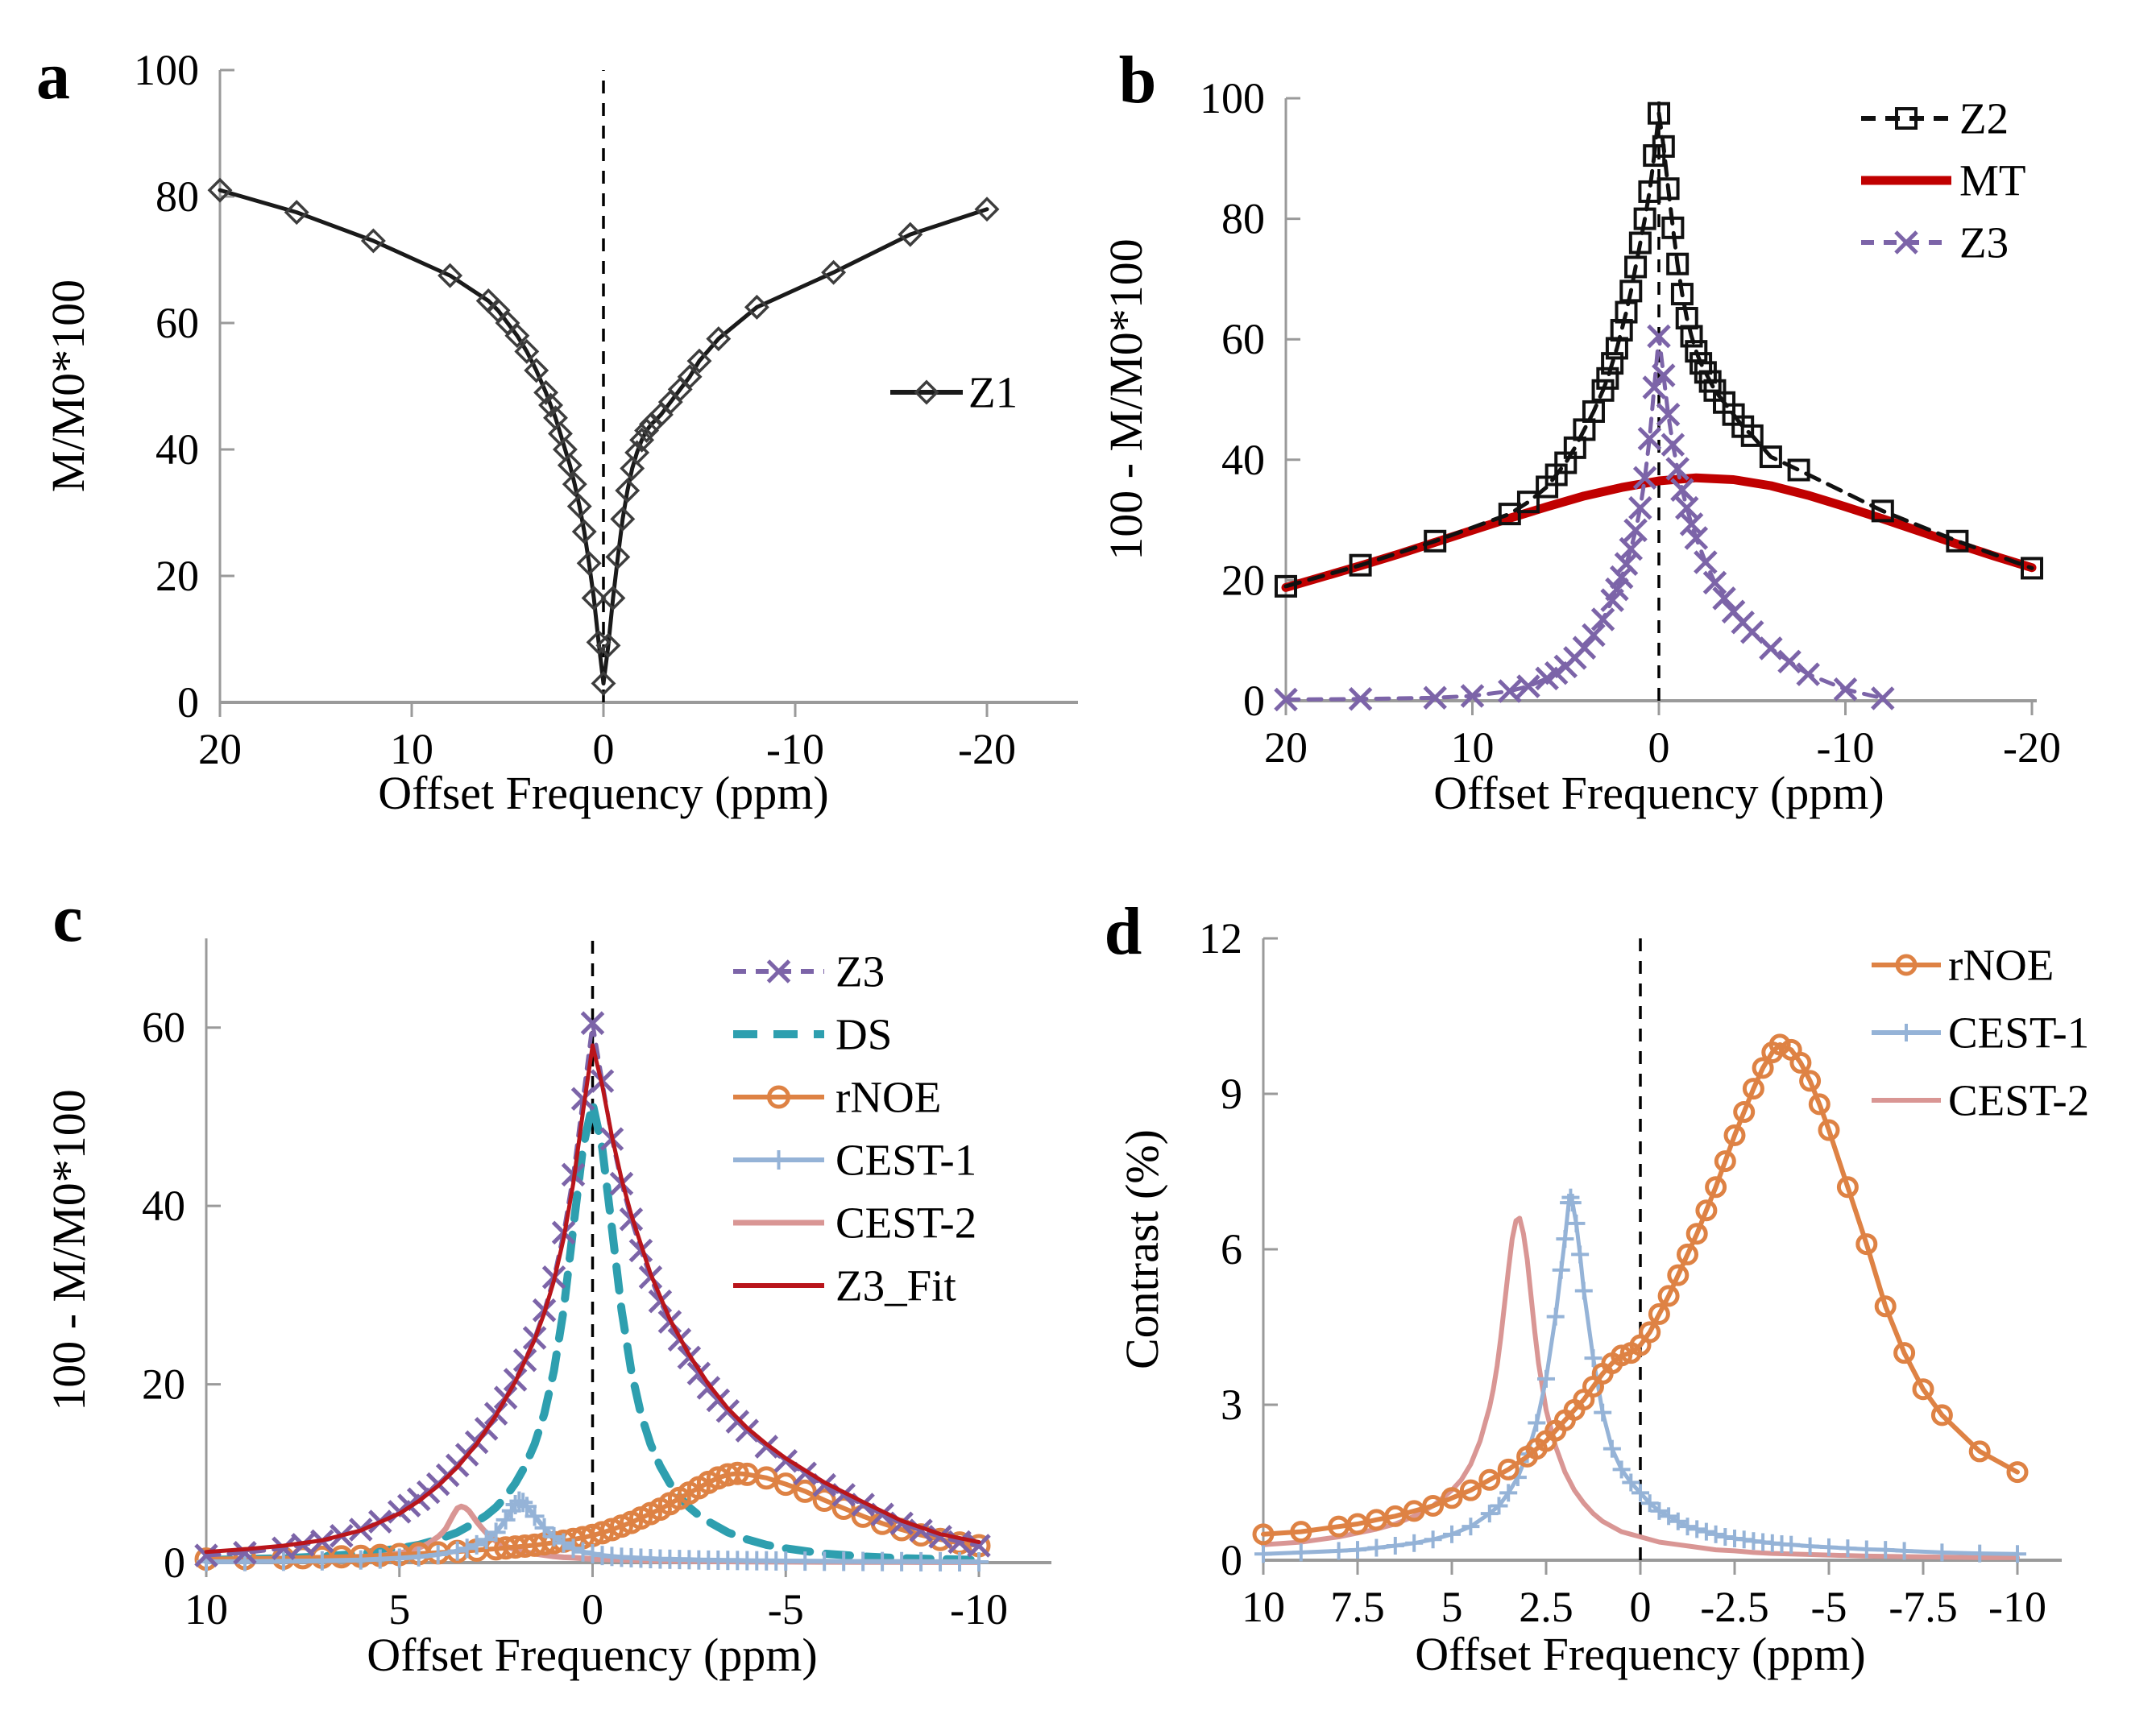 This screenshot has width=2156, height=1735. Describe the element at coordinates (1906, 119) in the screenshot. I see `legend-marker-Z2` at that location.